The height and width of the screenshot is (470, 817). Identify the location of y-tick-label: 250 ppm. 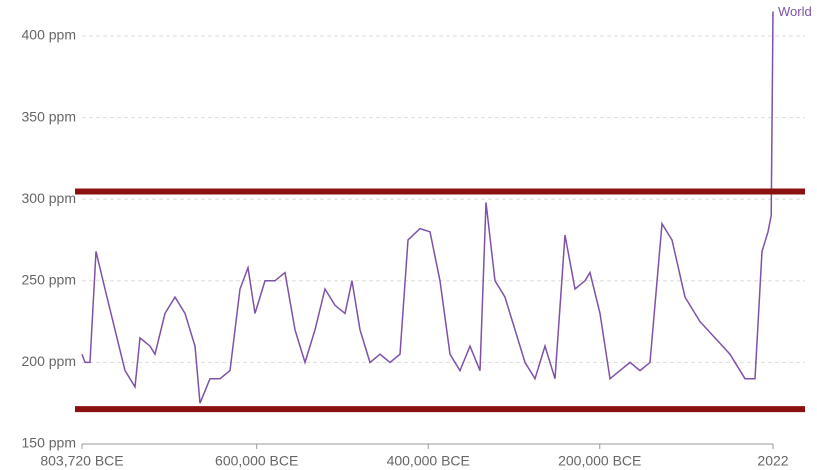
(49, 280).